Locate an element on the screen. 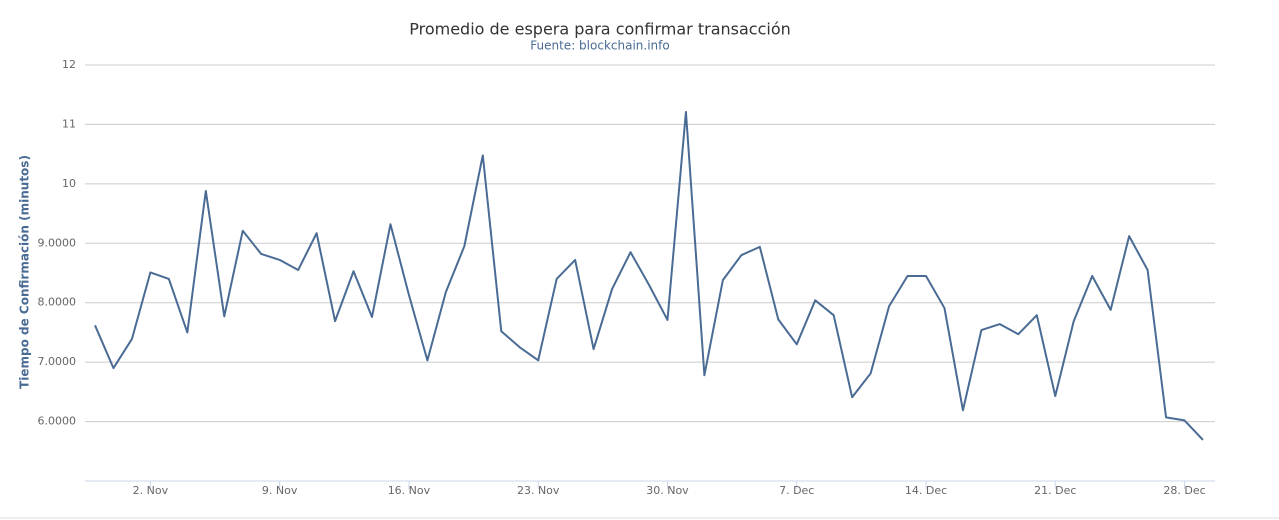  y-tick-label: 12 is located at coordinates (69, 64).